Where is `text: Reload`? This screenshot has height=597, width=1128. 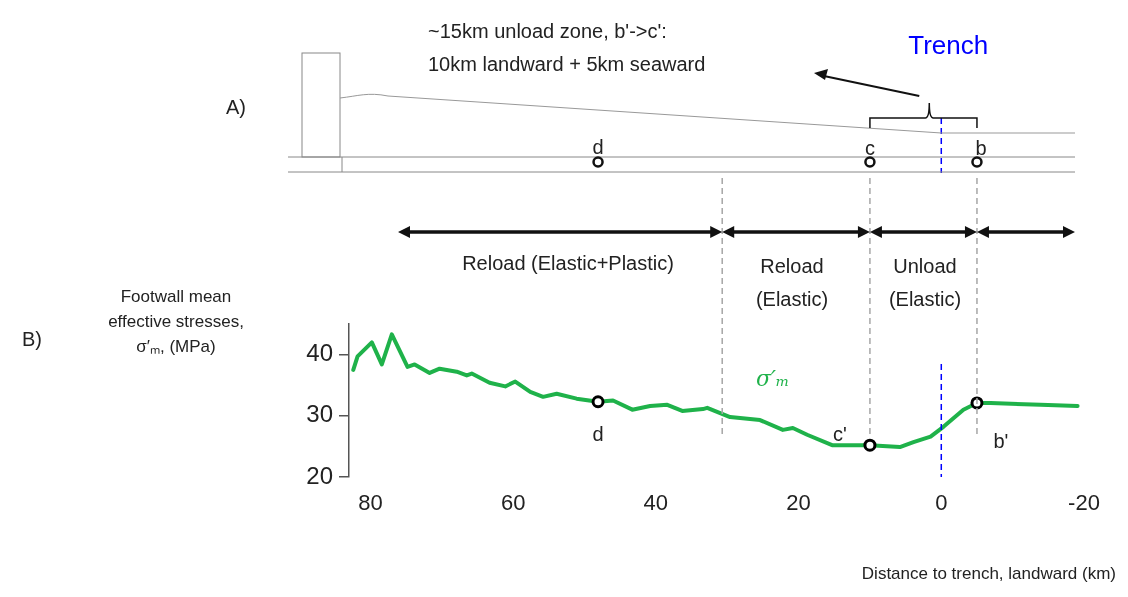 text: Reload is located at coordinates (792, 266).